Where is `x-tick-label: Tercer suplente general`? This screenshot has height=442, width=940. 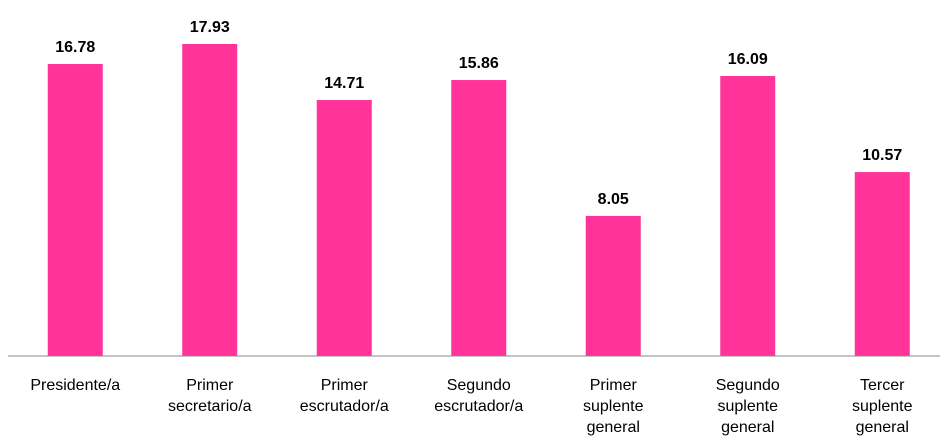
x-tick-label: Tercer suplente general is located at coordinates (882, 406).